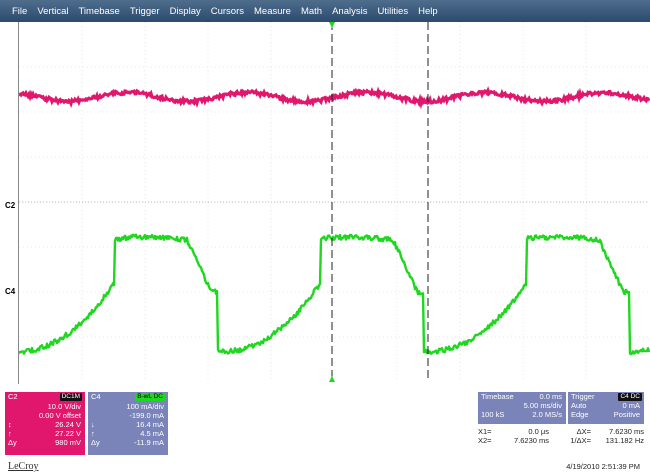  I want to click on timebase-samples: 100 kS, so click(491, 414).